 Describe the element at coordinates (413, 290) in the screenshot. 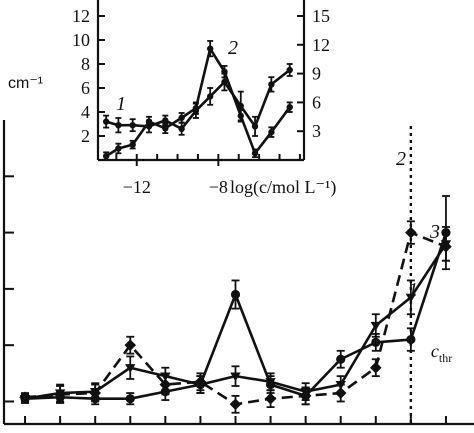

I see `main-series-label-1: 1` at that location.